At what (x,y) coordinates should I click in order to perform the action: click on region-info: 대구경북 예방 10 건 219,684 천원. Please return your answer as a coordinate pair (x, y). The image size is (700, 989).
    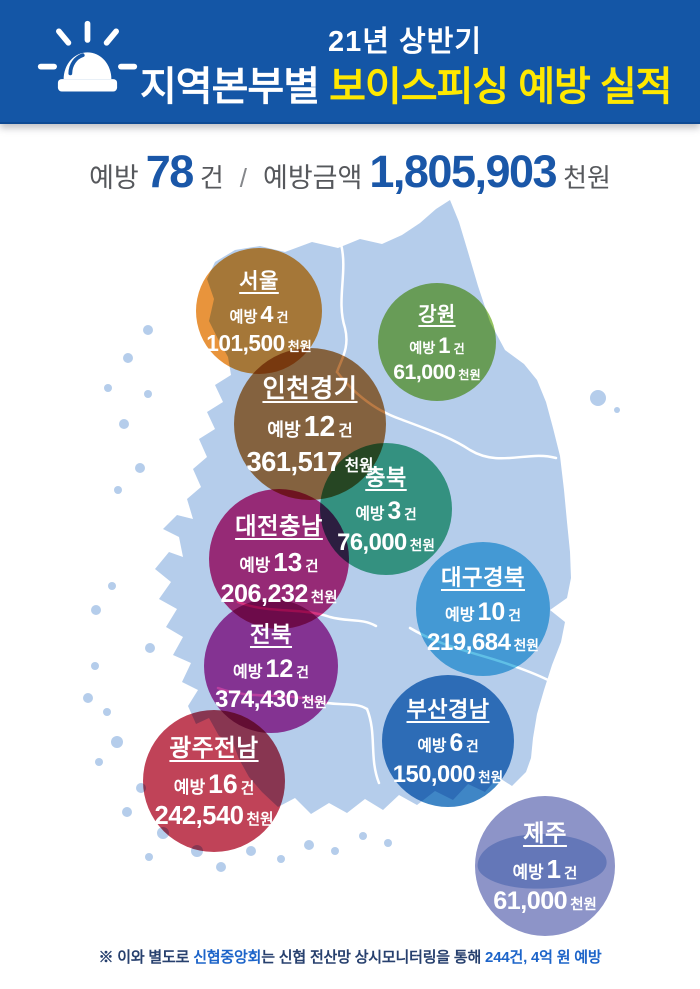
    Looking at the image, I should click on (483, 609).